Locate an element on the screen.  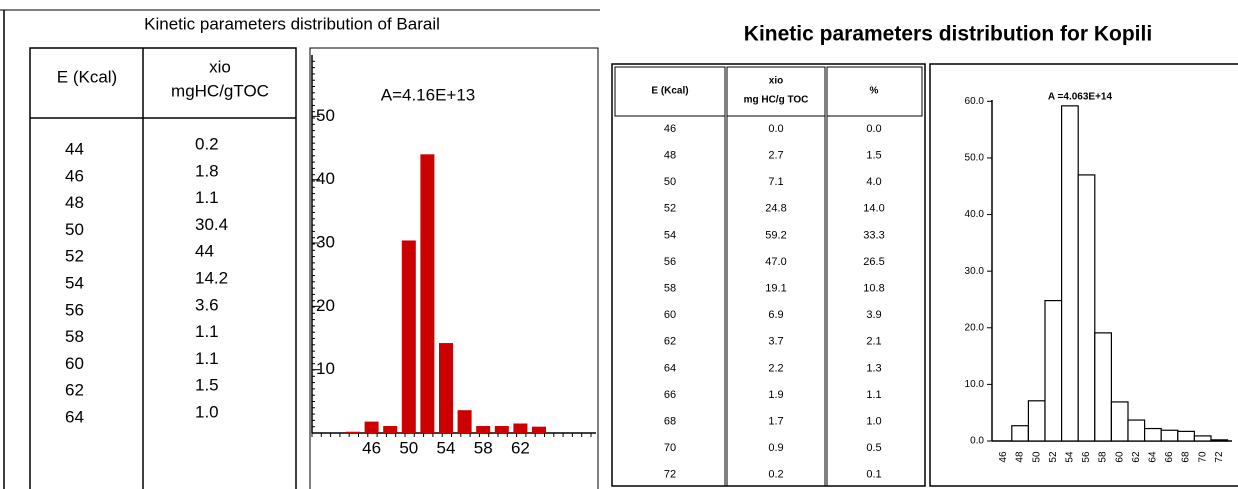
x-tick-label: 56 is located at coordinates (1086, 457).